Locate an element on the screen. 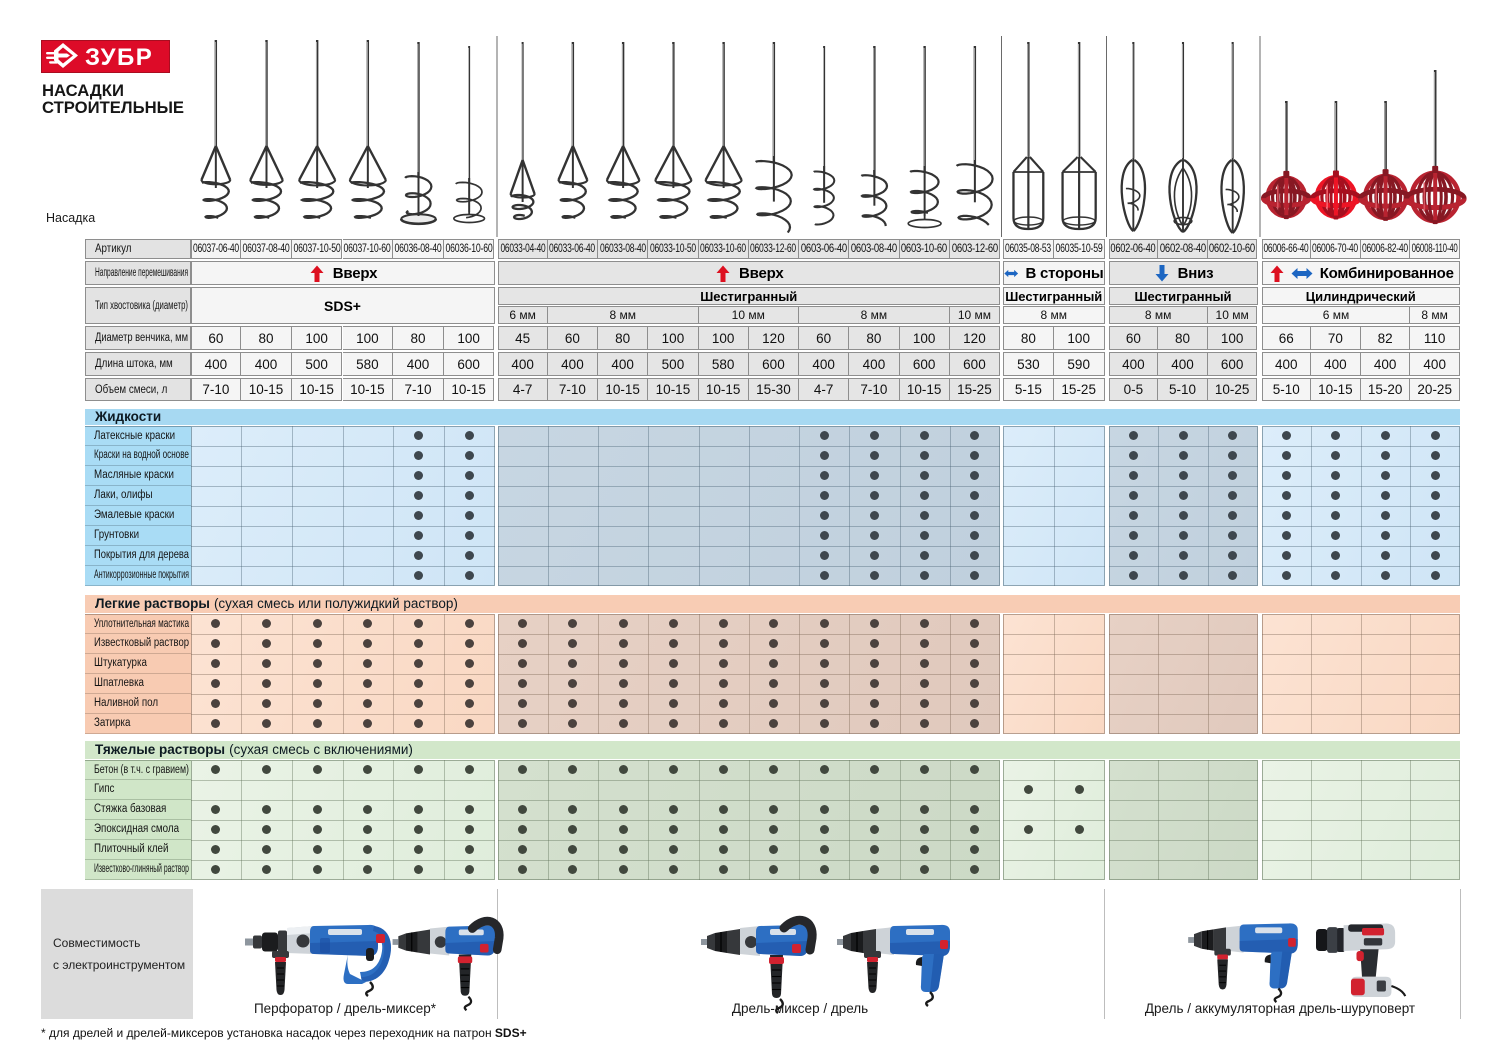 This screenshot has height=1060, width=1500. compatibility-label-line2: с электроинструментом is located at coordinates (119, 965).